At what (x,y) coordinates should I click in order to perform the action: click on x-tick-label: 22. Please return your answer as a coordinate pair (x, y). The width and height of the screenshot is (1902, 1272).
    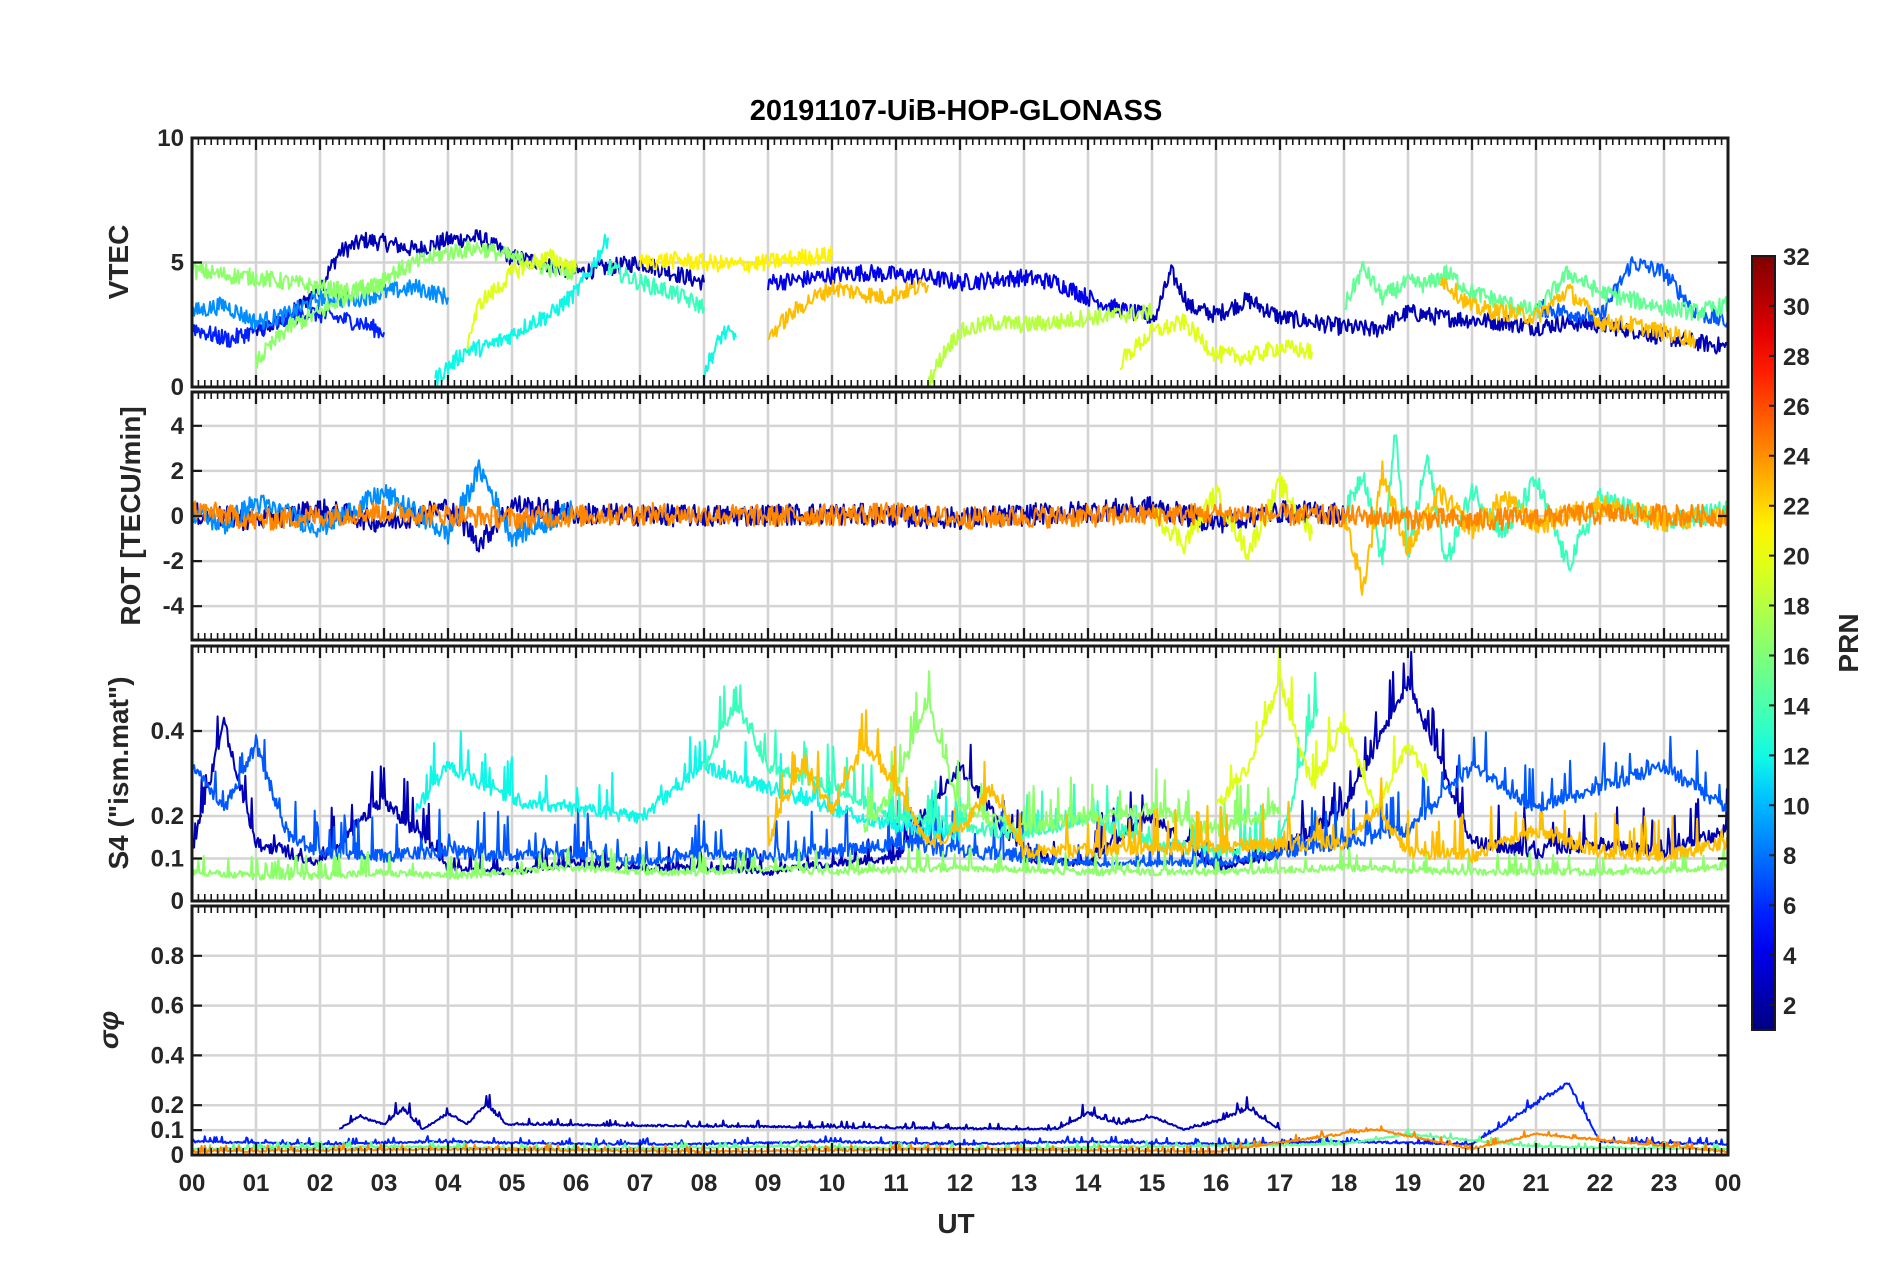
    Looking at the image, I should click on (1600, 1183).